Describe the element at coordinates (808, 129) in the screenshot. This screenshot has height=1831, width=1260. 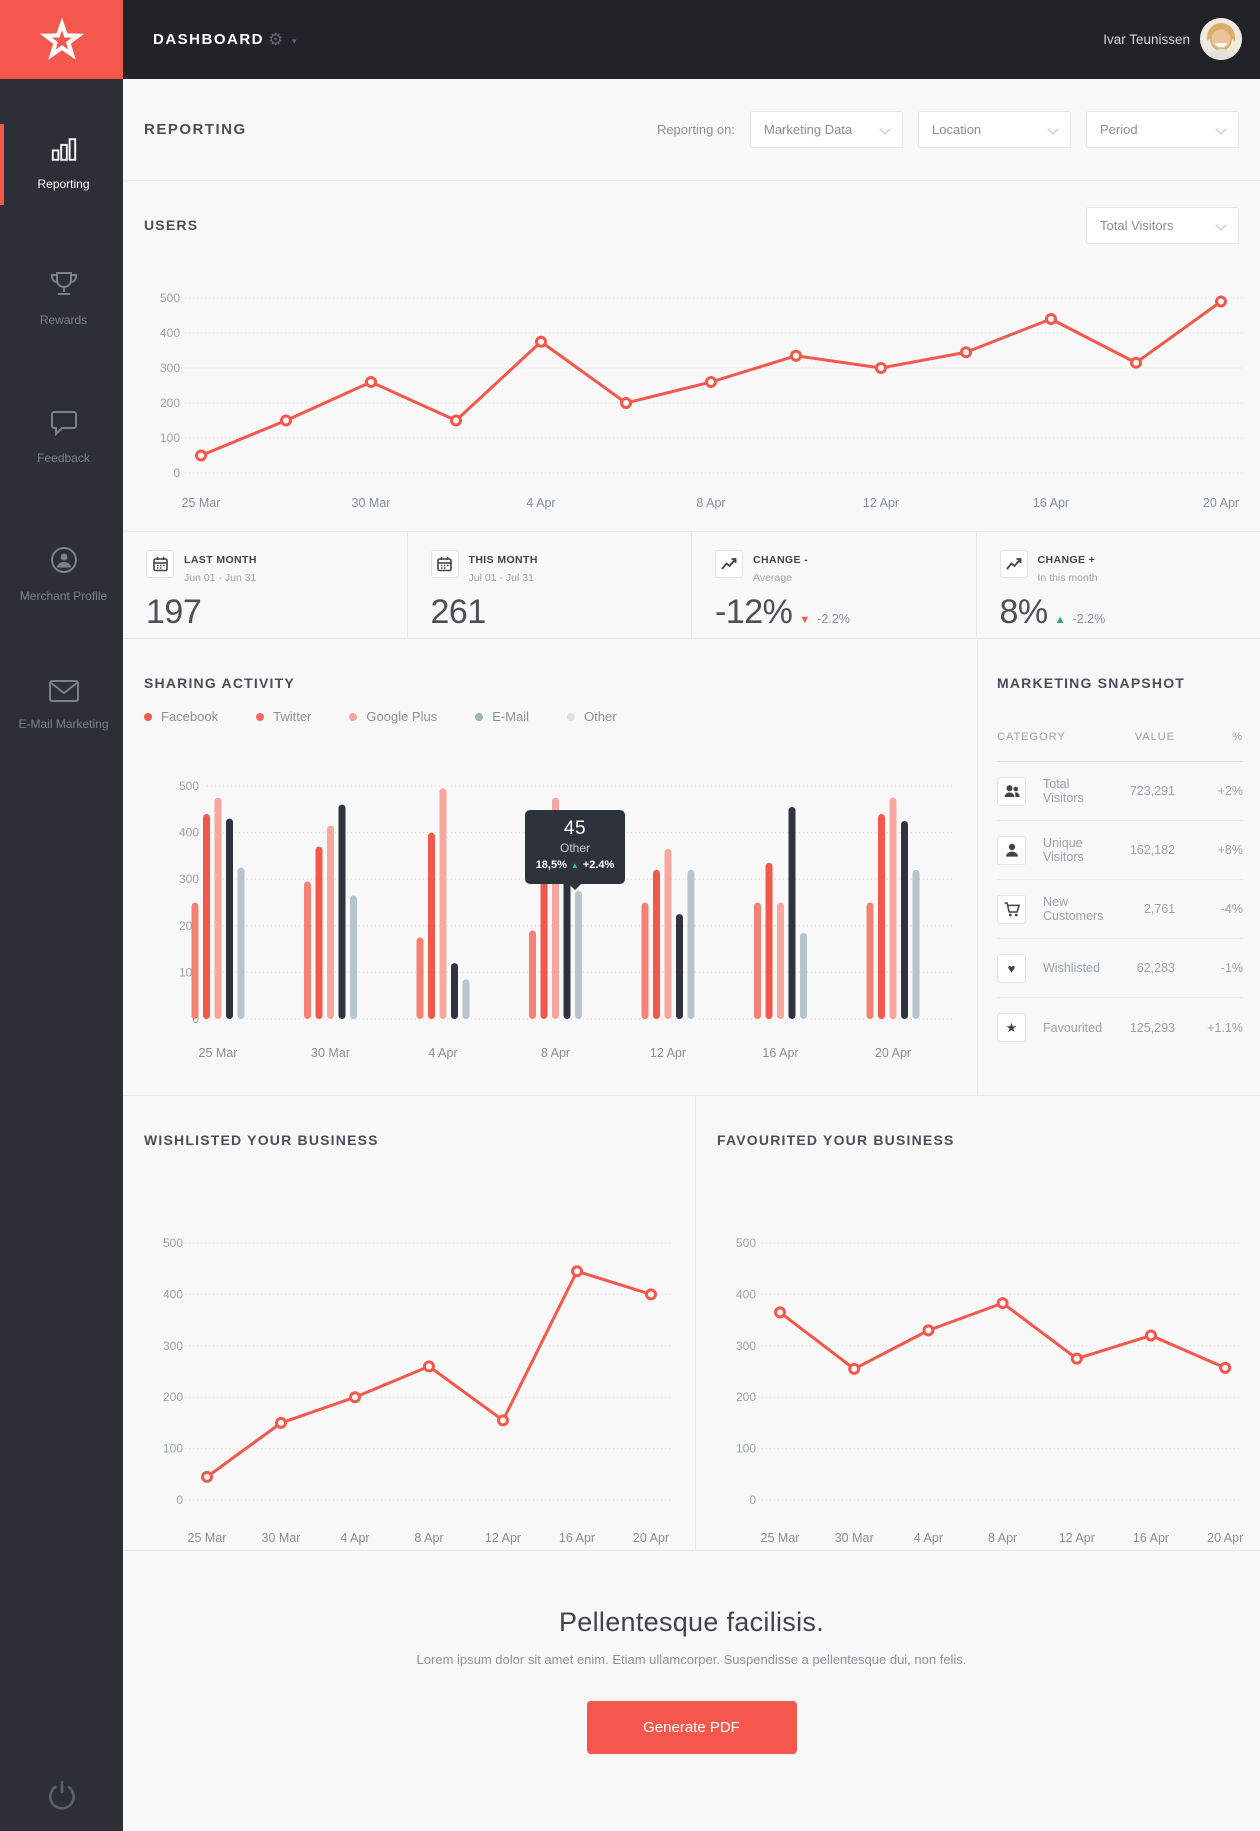
I see `select-value: Marketing Data` at that location.